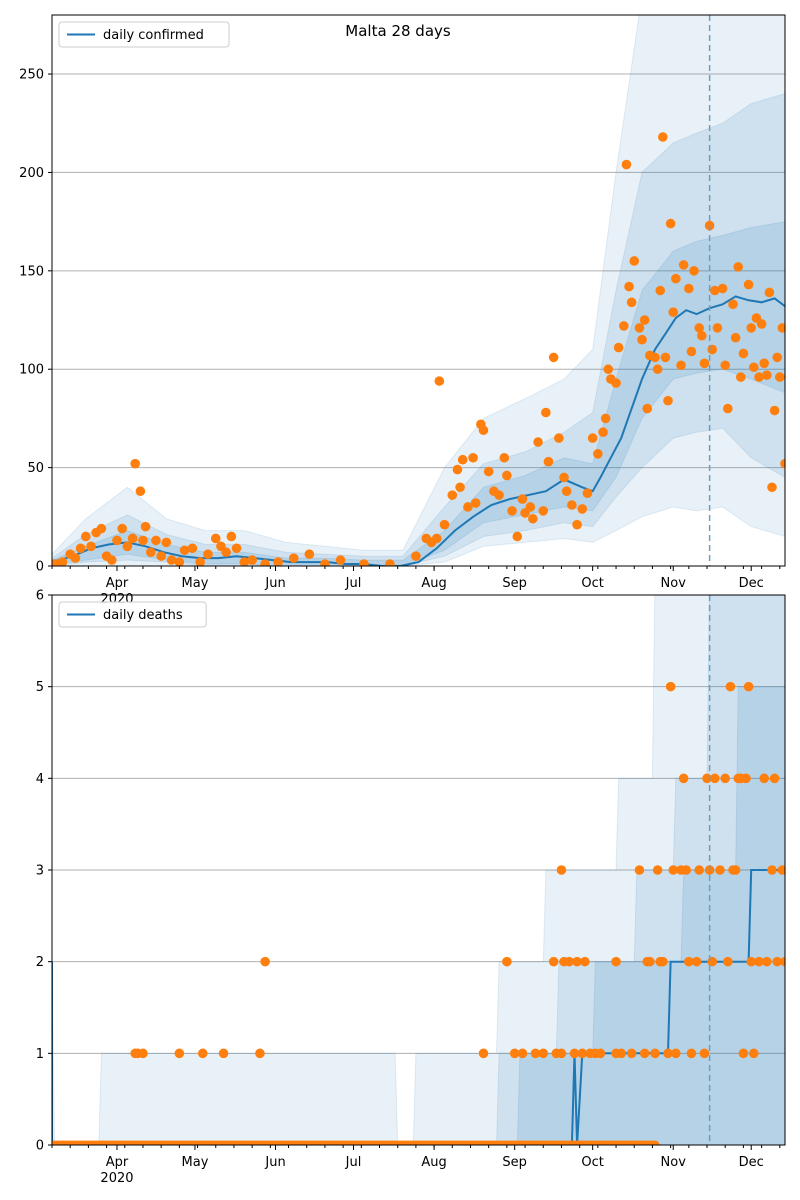 The image size is (800, 1200). I want to click on x-tick-label: Dec, so click(751, 583).